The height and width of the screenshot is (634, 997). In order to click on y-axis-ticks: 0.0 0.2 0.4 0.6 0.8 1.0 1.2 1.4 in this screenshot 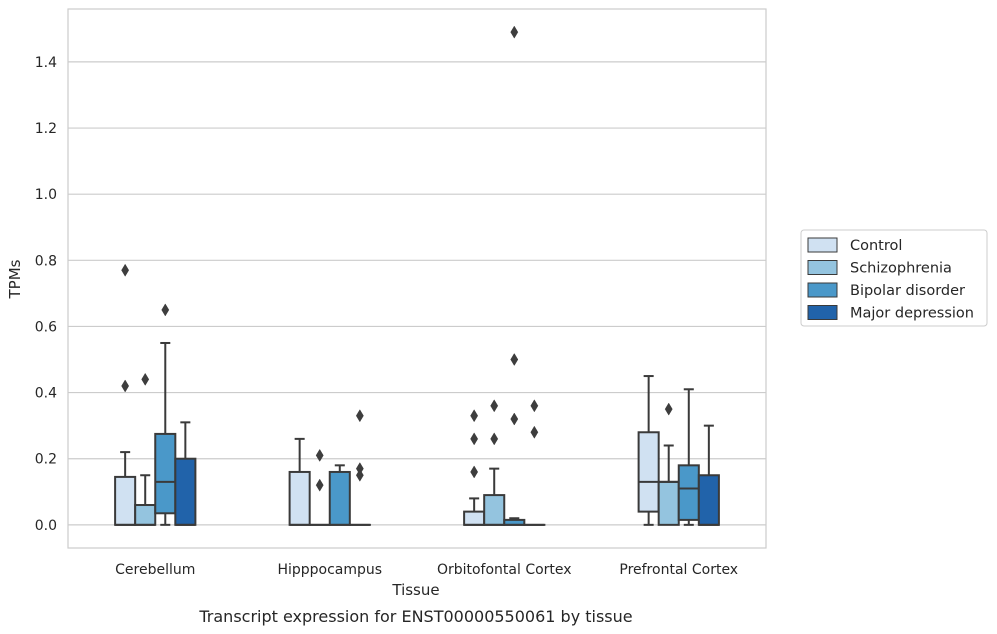, I will do `click(46, 294)`.